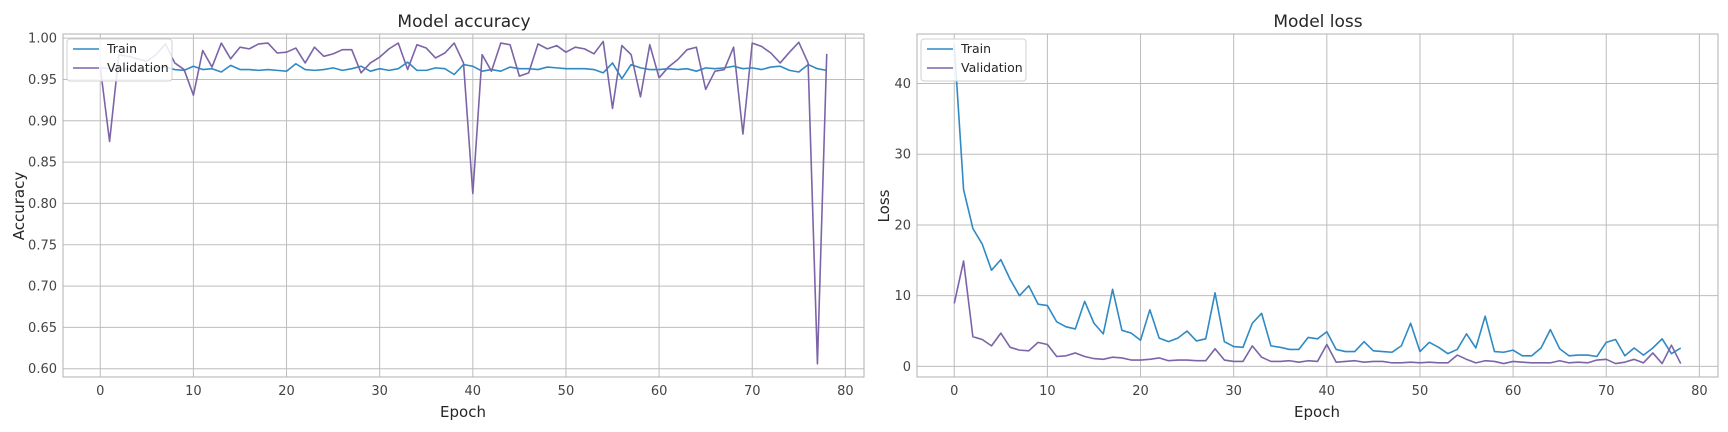 This screenshot has height=432, width=1728. What do you see at coordinates (42, 287) in the screenshot?
I see `accuracy-y-tick-label: 0.70` at bounding box center [42, 287].